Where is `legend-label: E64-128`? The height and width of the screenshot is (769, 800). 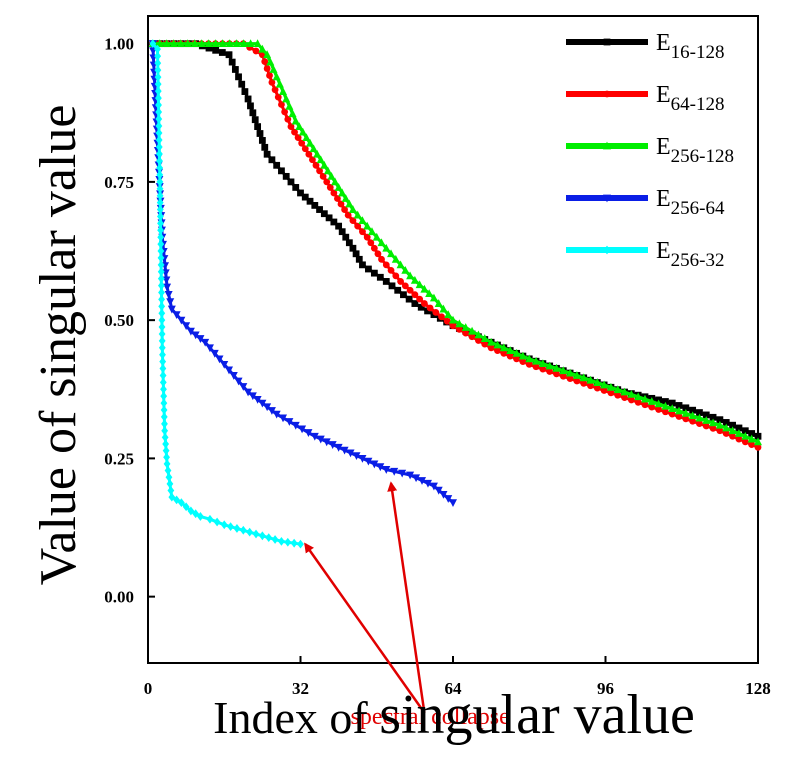 legend-label: E64-128 is located at coordinates (690, 98).